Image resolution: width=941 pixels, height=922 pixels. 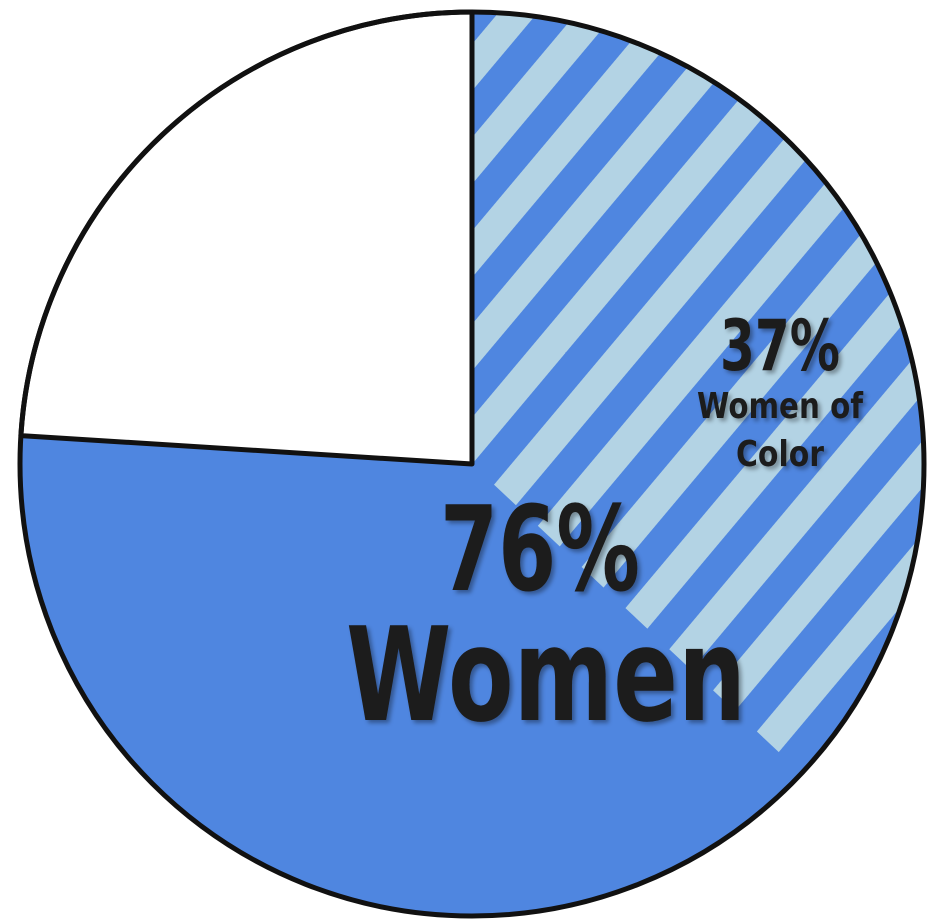 I want to click on woc-percent-label: 37%, so click(x=780, y=346).